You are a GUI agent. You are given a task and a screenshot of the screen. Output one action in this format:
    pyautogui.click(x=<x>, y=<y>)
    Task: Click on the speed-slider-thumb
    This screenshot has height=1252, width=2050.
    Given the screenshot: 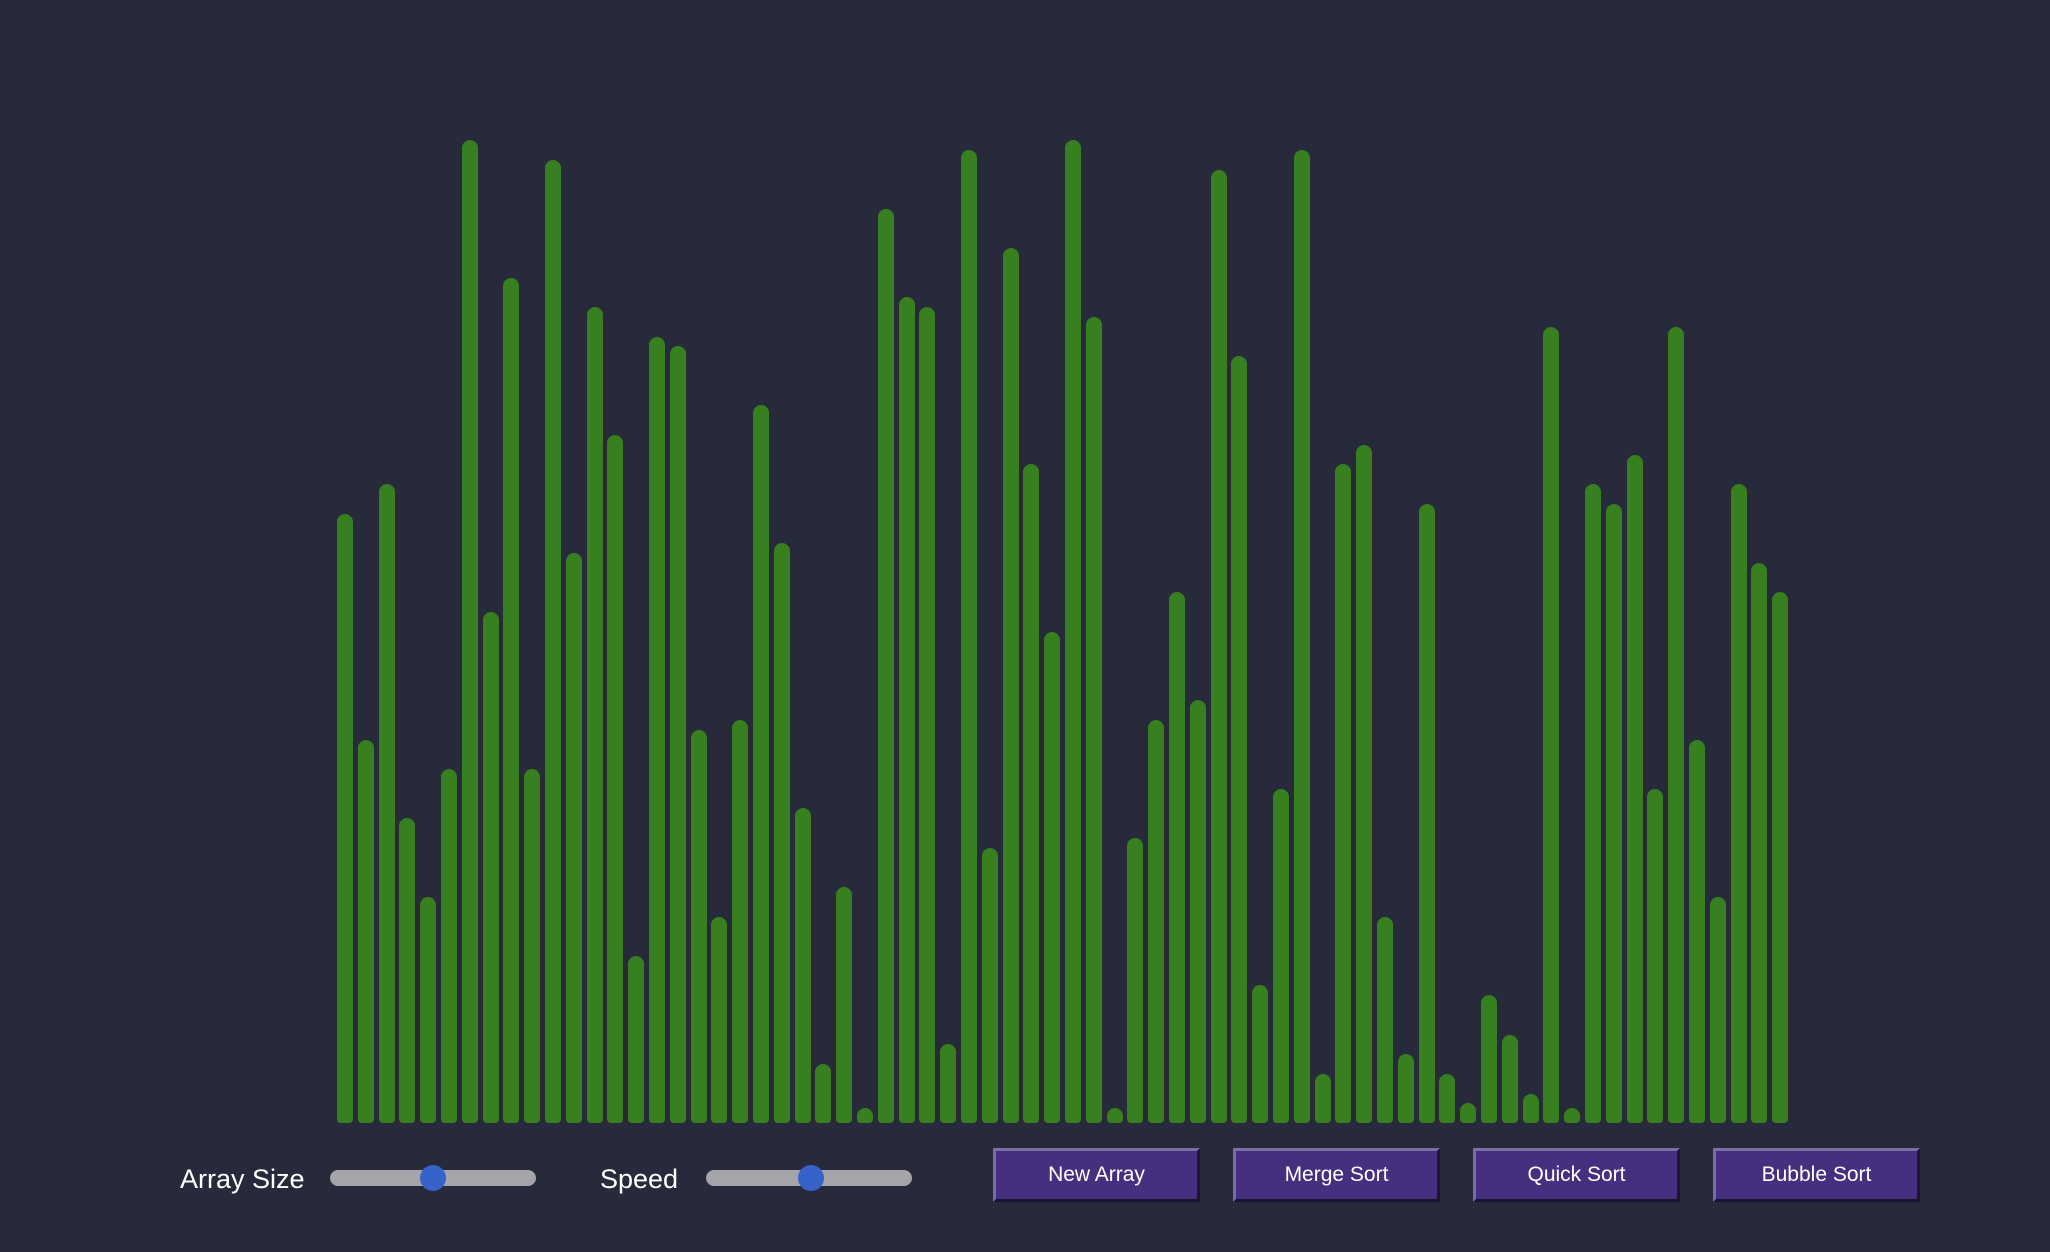 What is the action you would take?
    pyautogui.click(x=811, y=1178)
    